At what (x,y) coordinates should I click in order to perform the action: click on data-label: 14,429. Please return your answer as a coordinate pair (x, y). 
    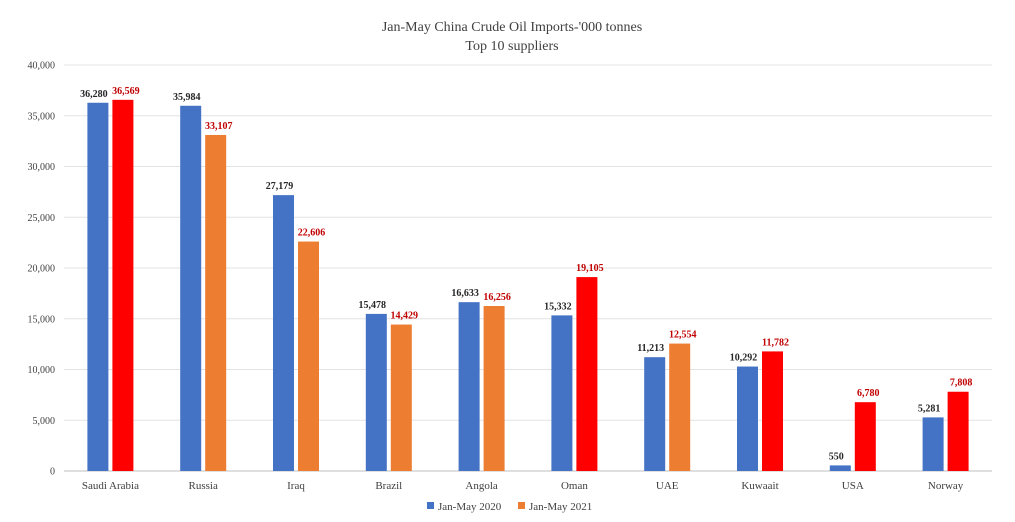
    Looking at the image, I should click on (405, 316).